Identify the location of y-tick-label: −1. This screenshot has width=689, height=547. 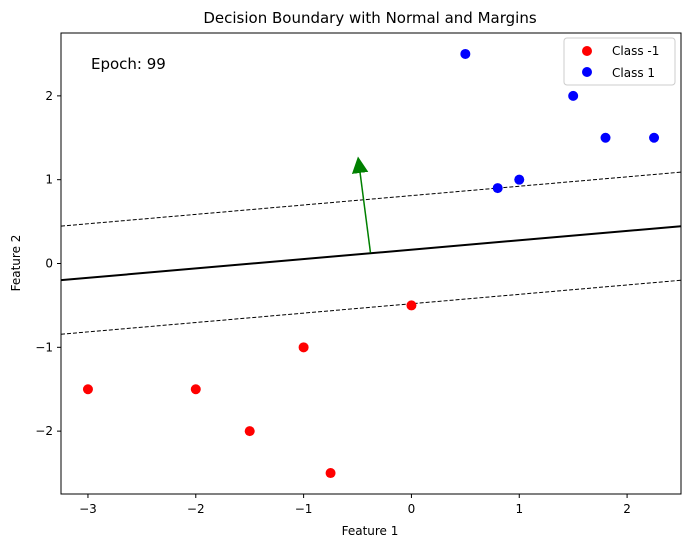
(44, 347).